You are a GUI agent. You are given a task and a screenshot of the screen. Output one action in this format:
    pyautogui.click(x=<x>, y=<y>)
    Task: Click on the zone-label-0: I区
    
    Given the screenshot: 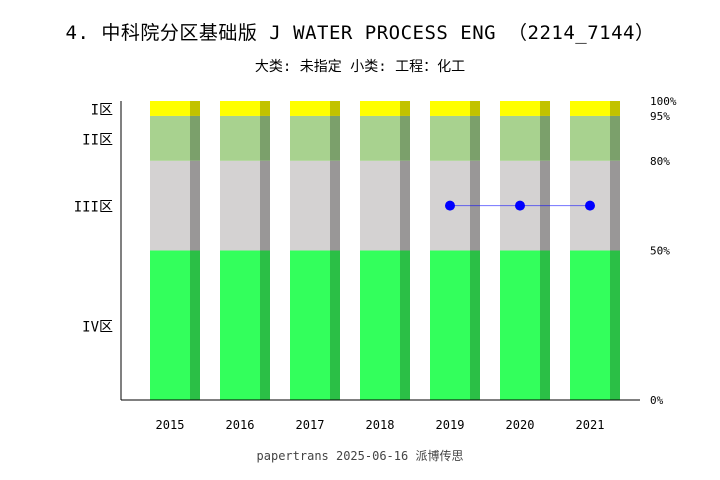 What is the action you would take?
    pyautogui.click(x=102, y=110)
    